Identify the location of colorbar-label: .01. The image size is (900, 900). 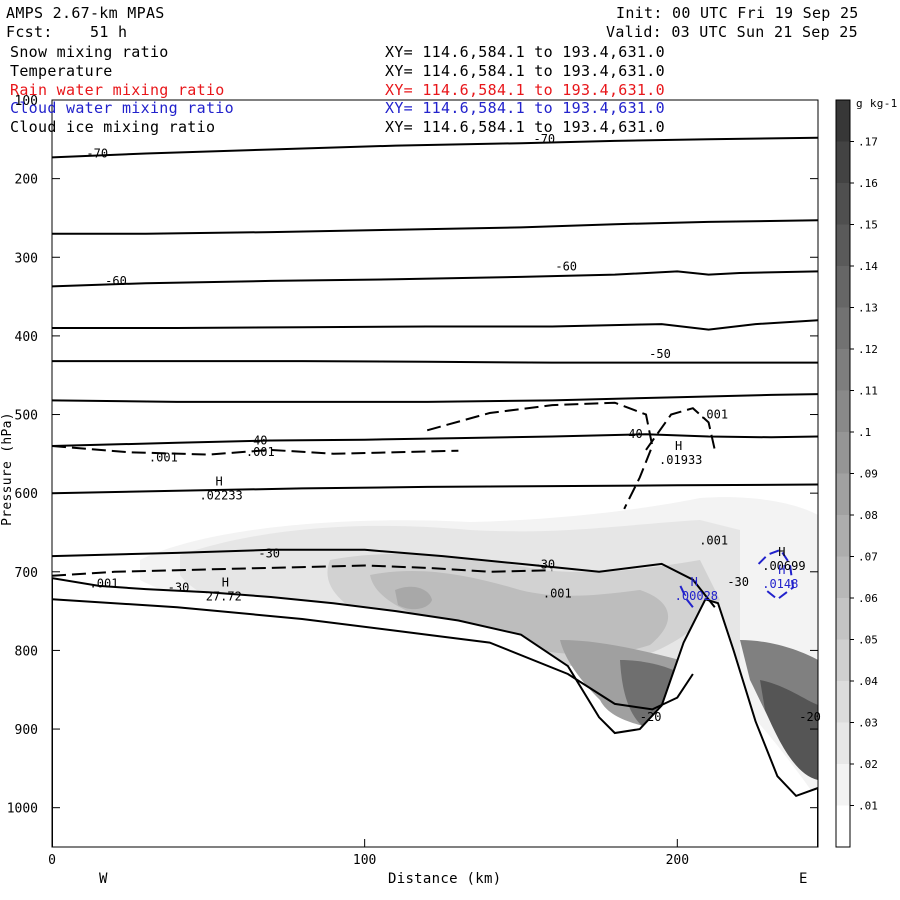
(868, 806).